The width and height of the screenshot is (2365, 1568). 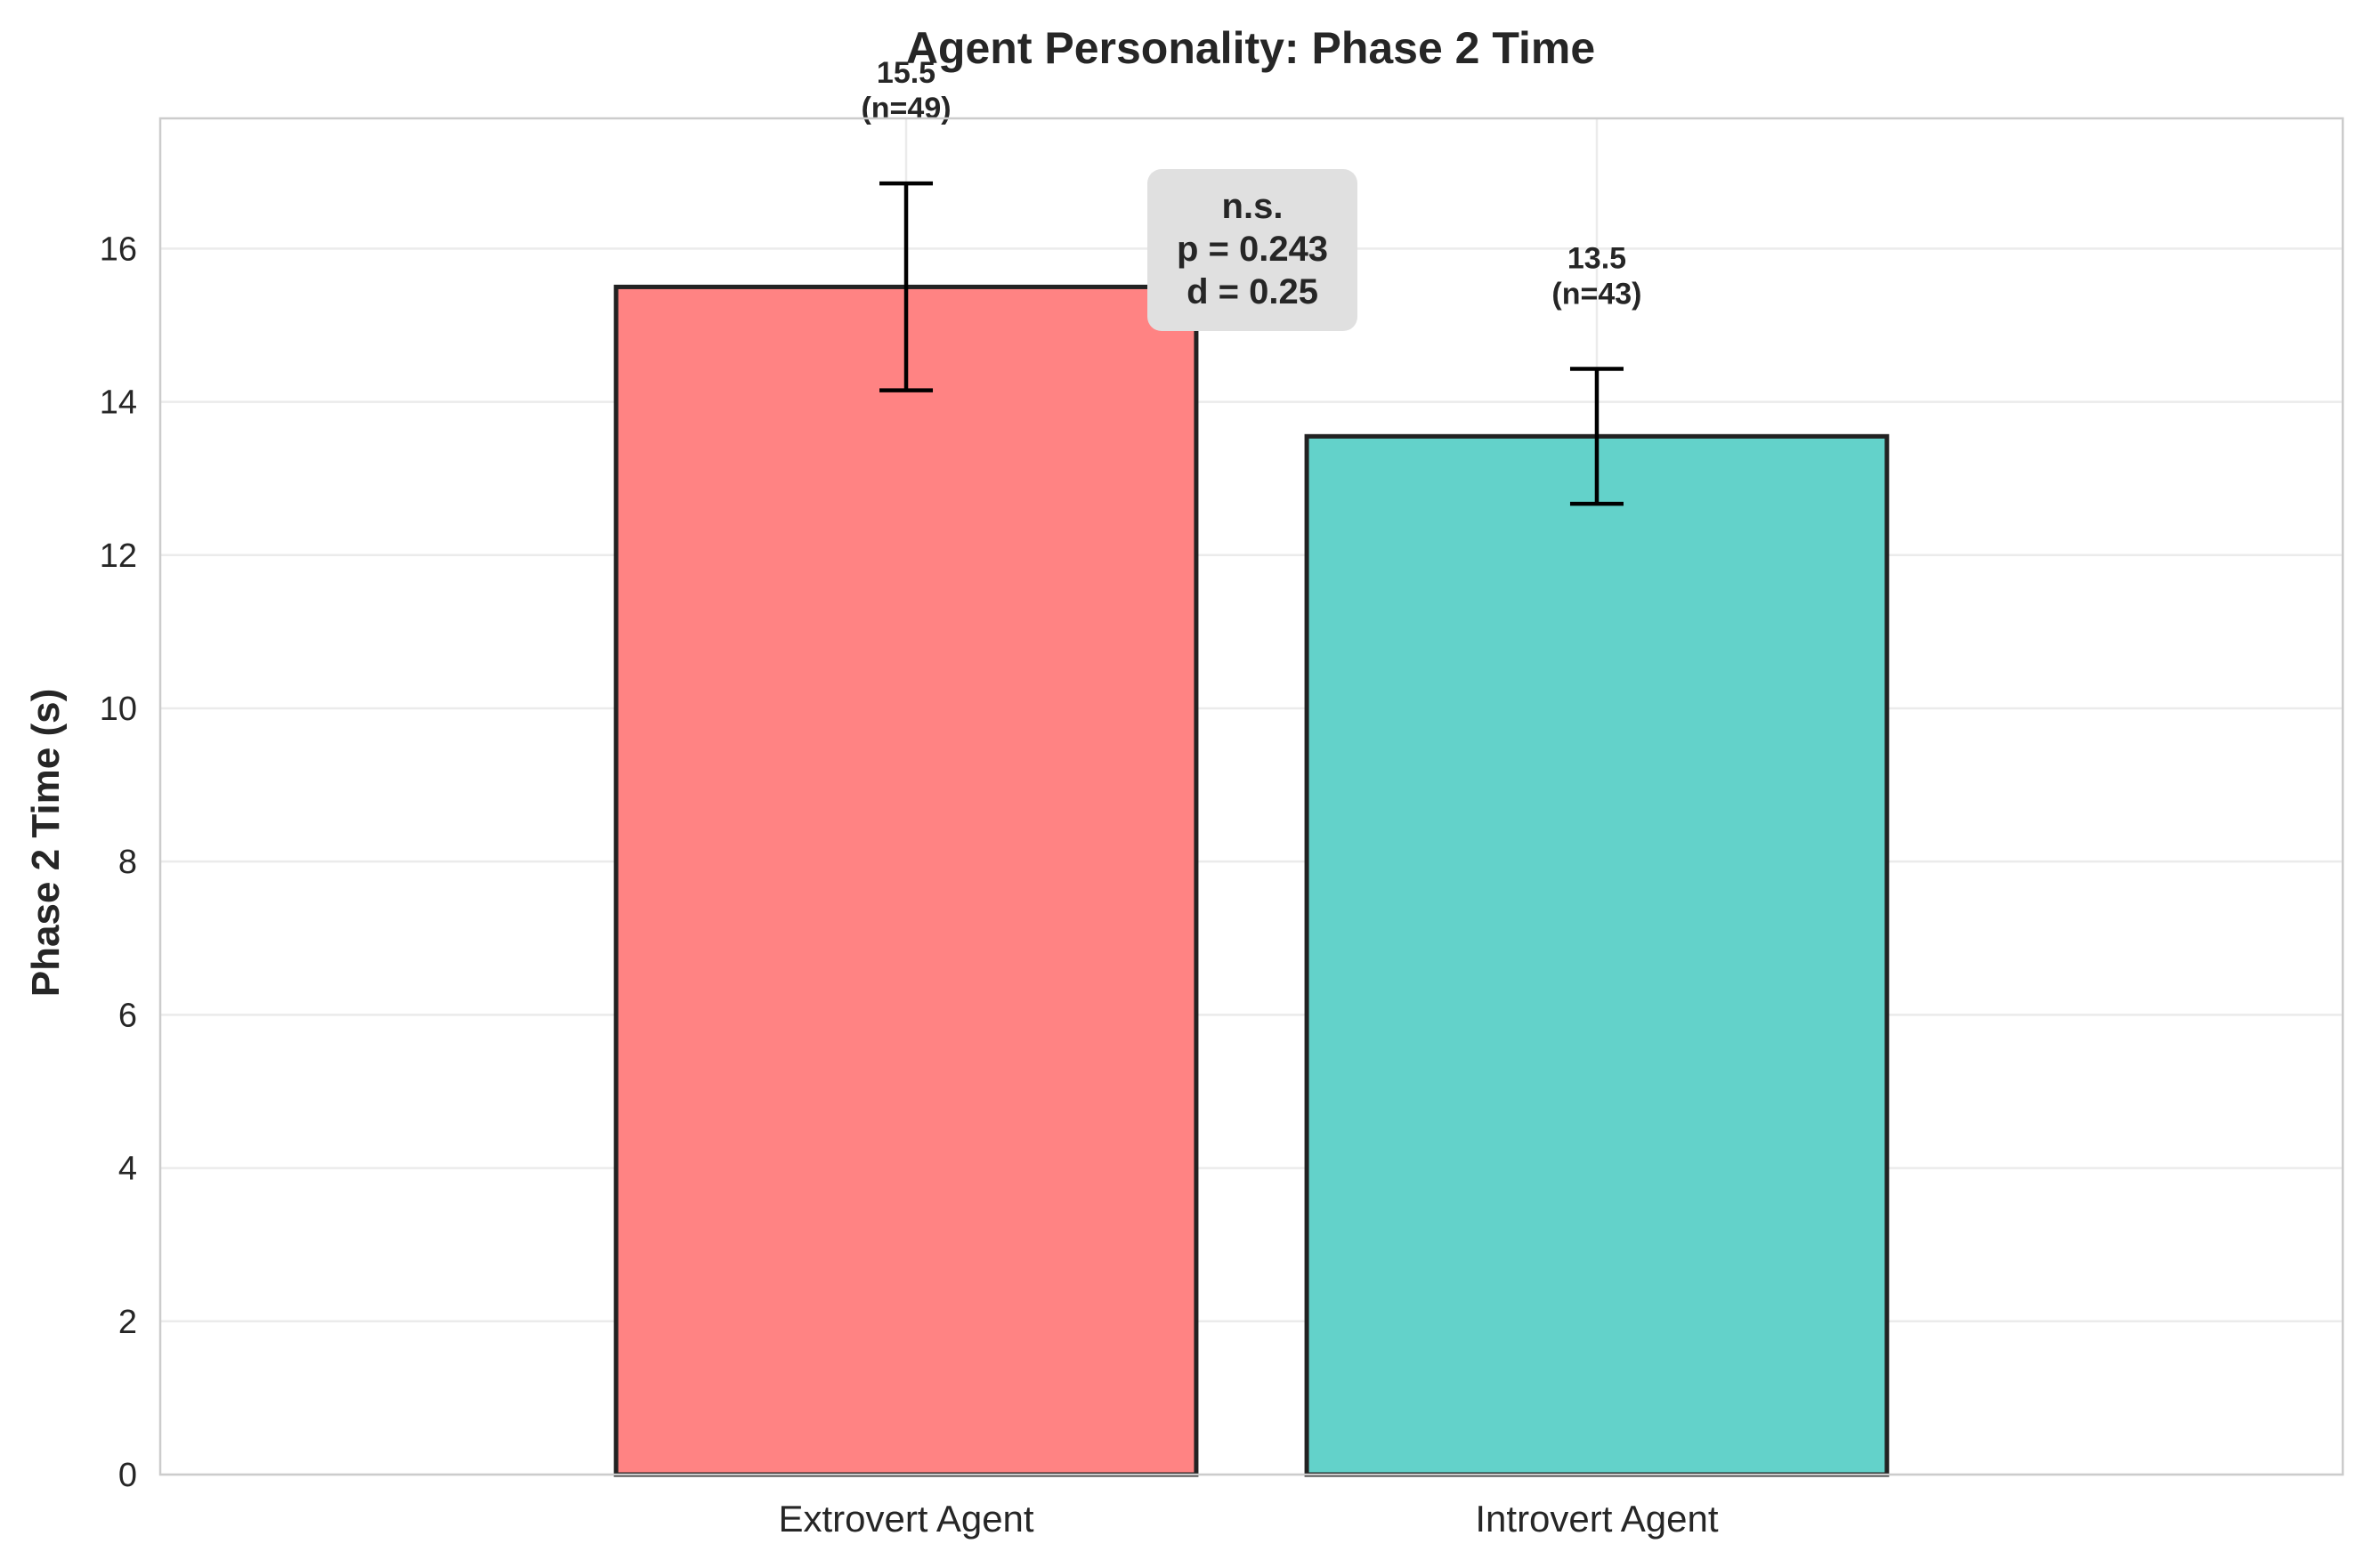 I want to click on bar-value-label: 15.5, so click(x=906, y=73).